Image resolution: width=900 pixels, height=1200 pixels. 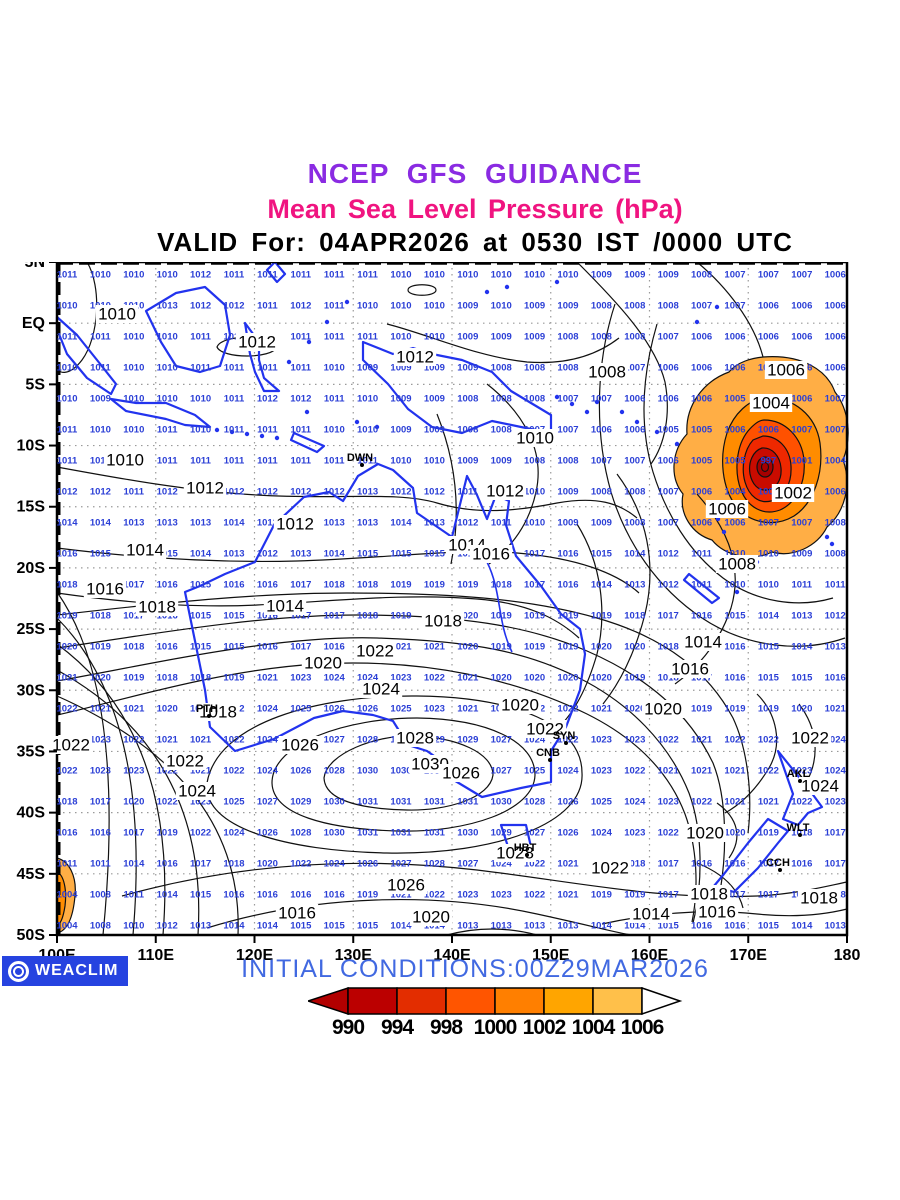 What do you see at coordinates (307, 442) in the screenshot?
I see `coast-timor` at bounding box center [307, 442].